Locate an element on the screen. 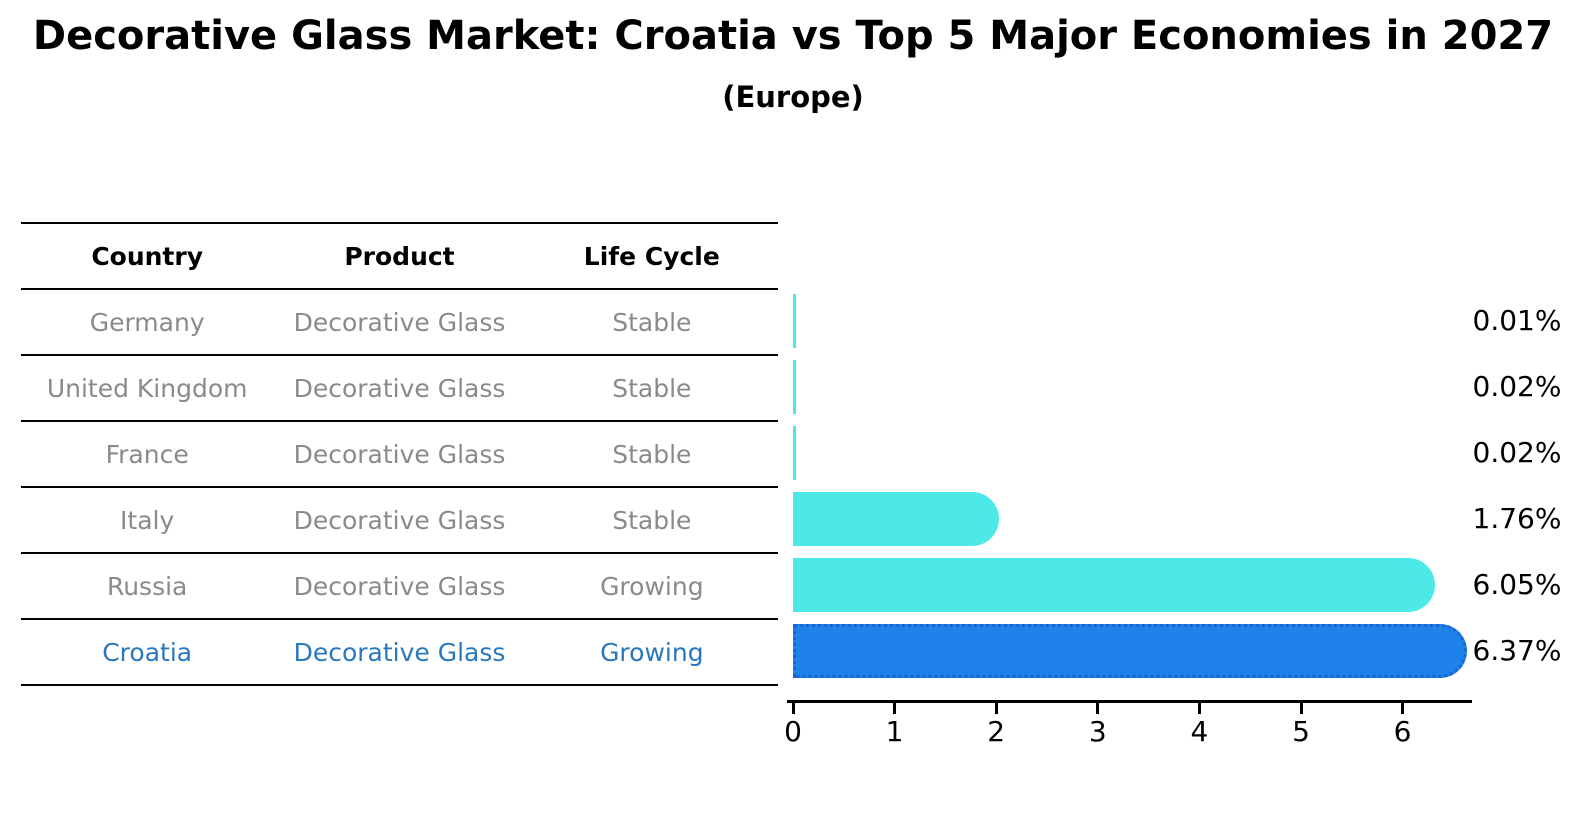 The image size is (1586, 823). cell-country: United Kingdom is located at coordinates (147, 388).